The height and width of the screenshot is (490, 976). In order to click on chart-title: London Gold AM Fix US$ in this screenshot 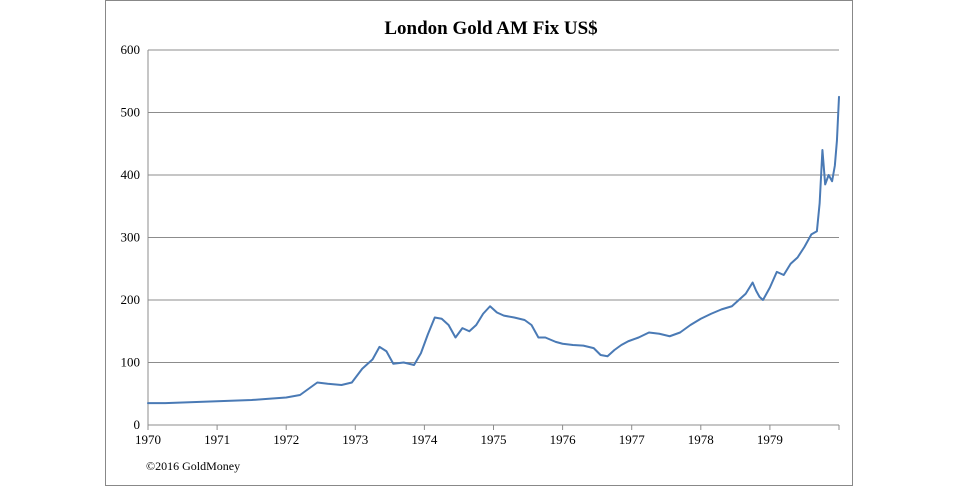, I will do `click(490, 28)`.